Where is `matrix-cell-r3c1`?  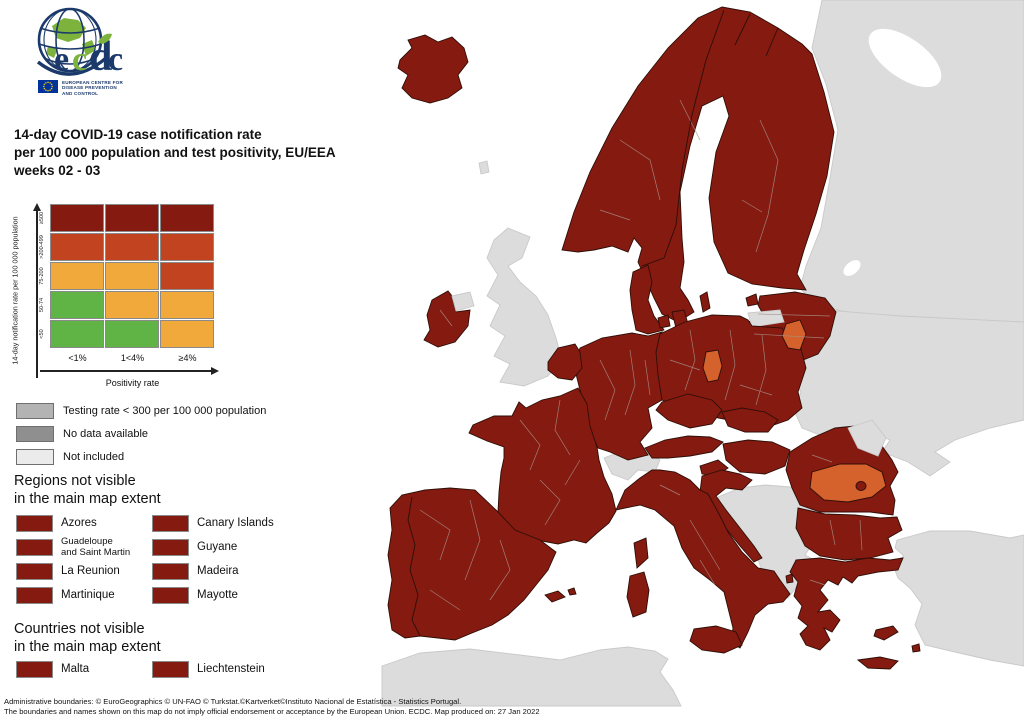 matrix-cell-r3c1 is located at coordinates (132, 305).